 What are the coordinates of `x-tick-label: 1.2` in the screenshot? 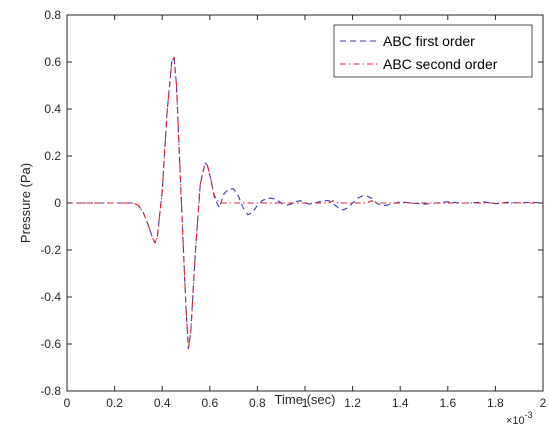 It's located at (352, 403).